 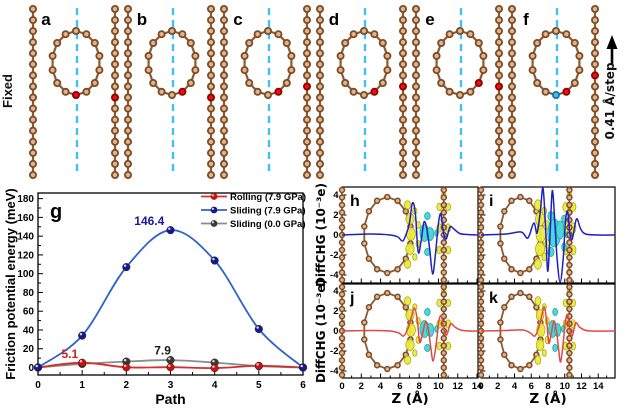 I want to click on y-tick-label: 80, so click(x=29, y=293).